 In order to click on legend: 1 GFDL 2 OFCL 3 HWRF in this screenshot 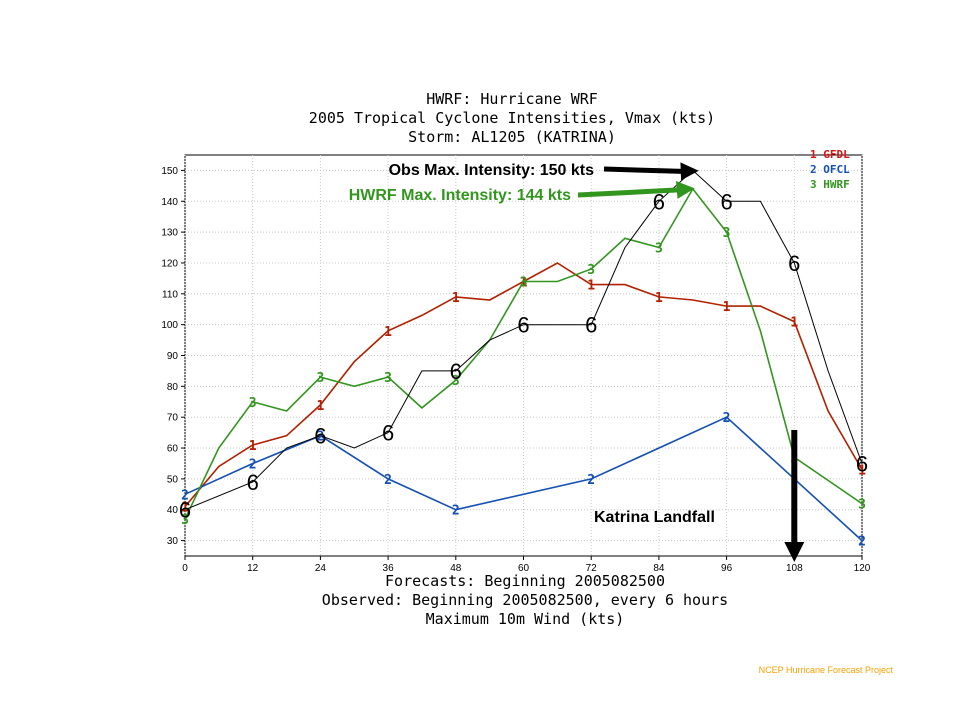, I will do `click(830, 169)`.